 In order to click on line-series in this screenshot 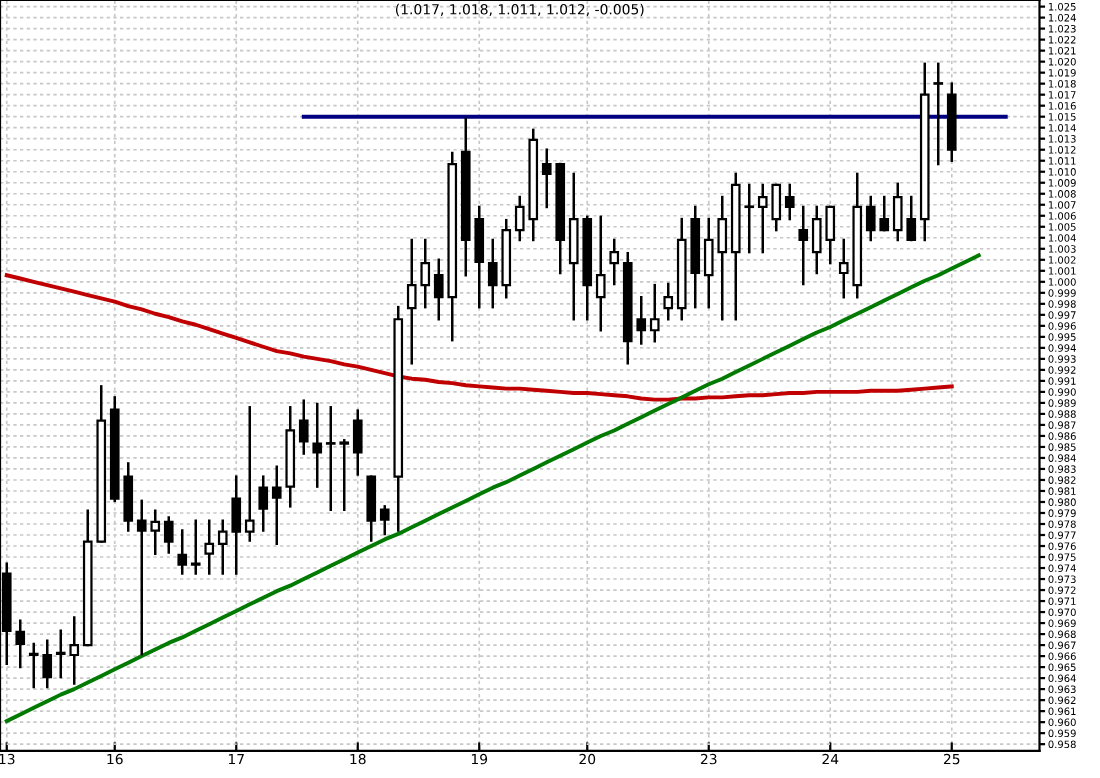, I will do `click(479, 337)`.